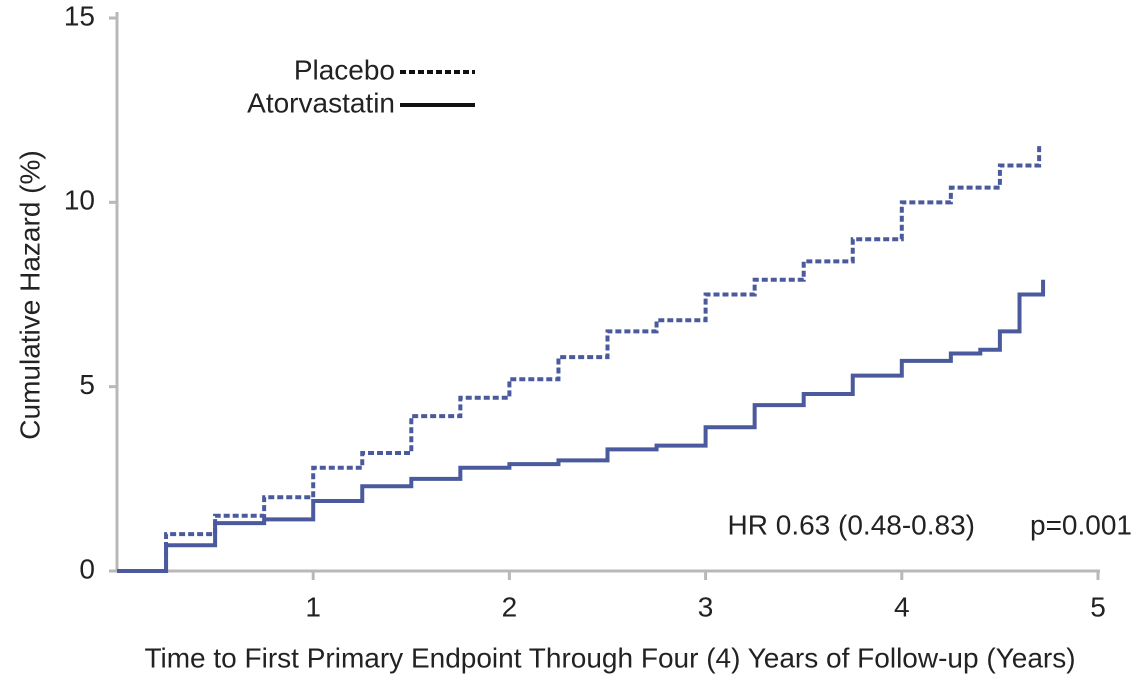 This screenshot has width=1136, height=678. Describe the element at coordinates (29, 294) in the screenshot. I see `y-axis-label: Cumulative Hazard (%)` at that location.